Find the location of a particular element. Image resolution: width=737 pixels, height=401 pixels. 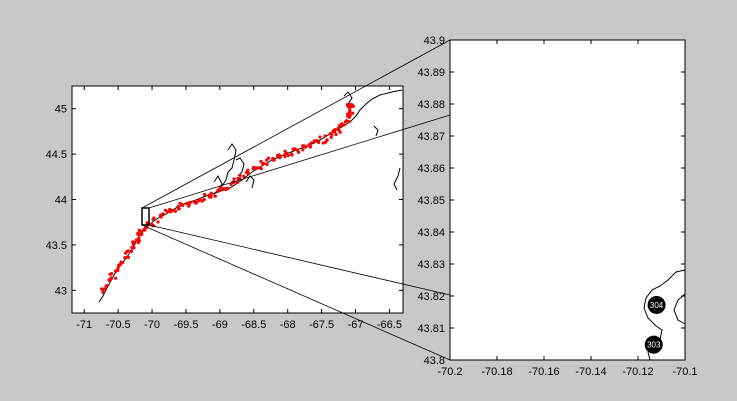

zoom-y-tick-label: 43.9 is located at coordinates (434, 41).